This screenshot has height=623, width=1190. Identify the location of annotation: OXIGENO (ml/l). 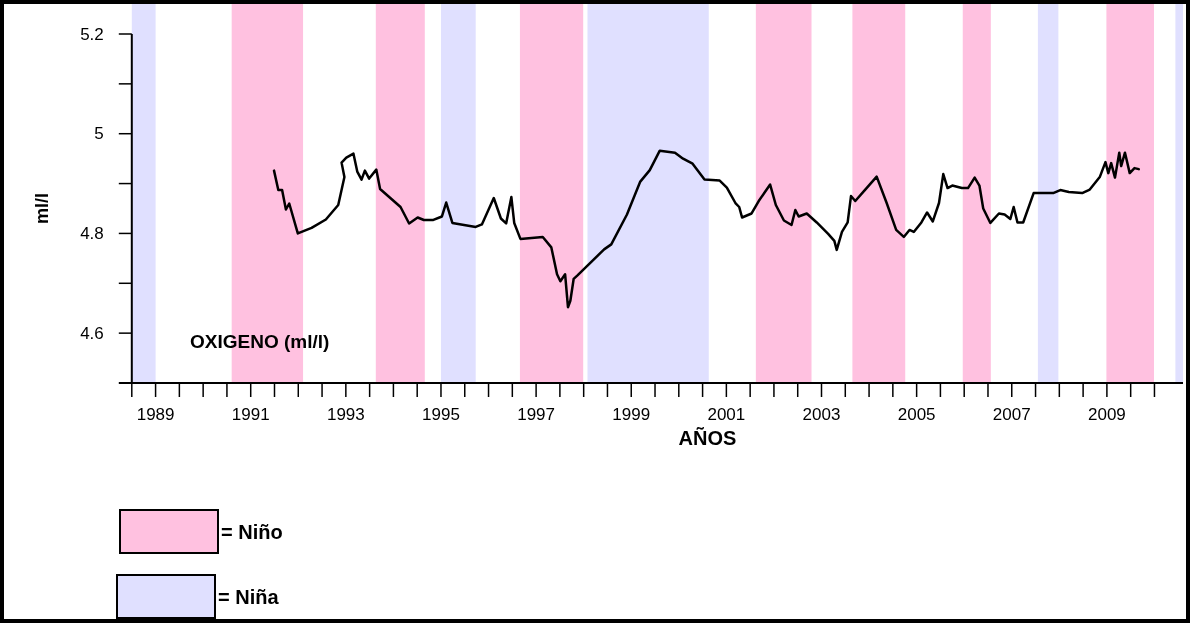
(260, 341).